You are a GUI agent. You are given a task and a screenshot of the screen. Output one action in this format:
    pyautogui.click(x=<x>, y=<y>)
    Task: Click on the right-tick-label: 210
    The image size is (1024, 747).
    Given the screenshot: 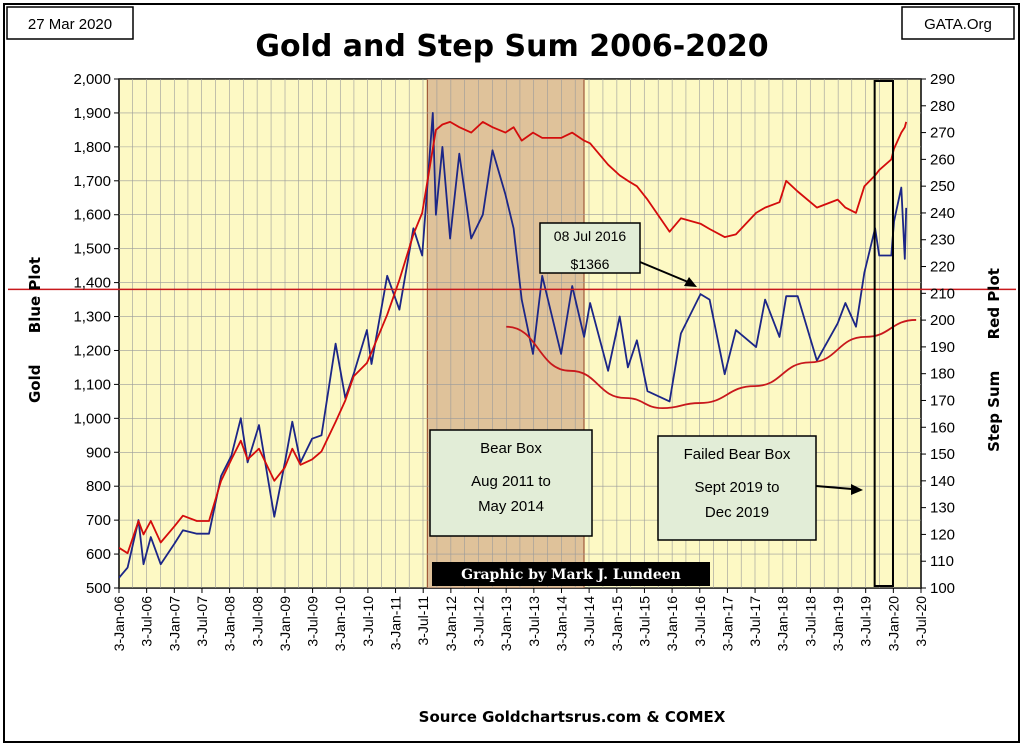 What is the action you would take?
    pyautogui.click(x=942, y=293)
    